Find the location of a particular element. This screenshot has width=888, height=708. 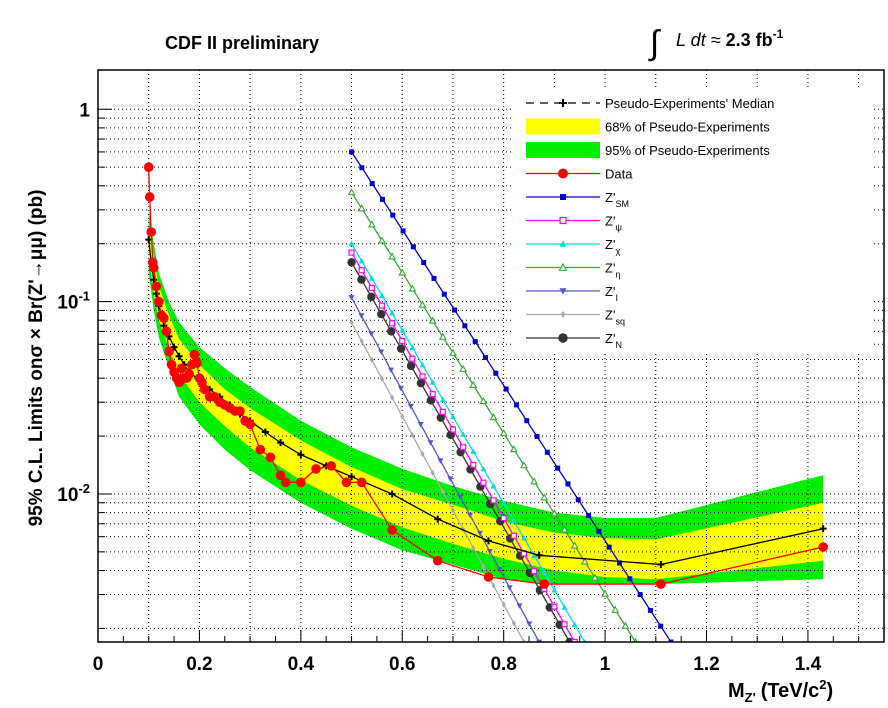

x-tick-label: 1.2 is located at coordinates (706, 664).